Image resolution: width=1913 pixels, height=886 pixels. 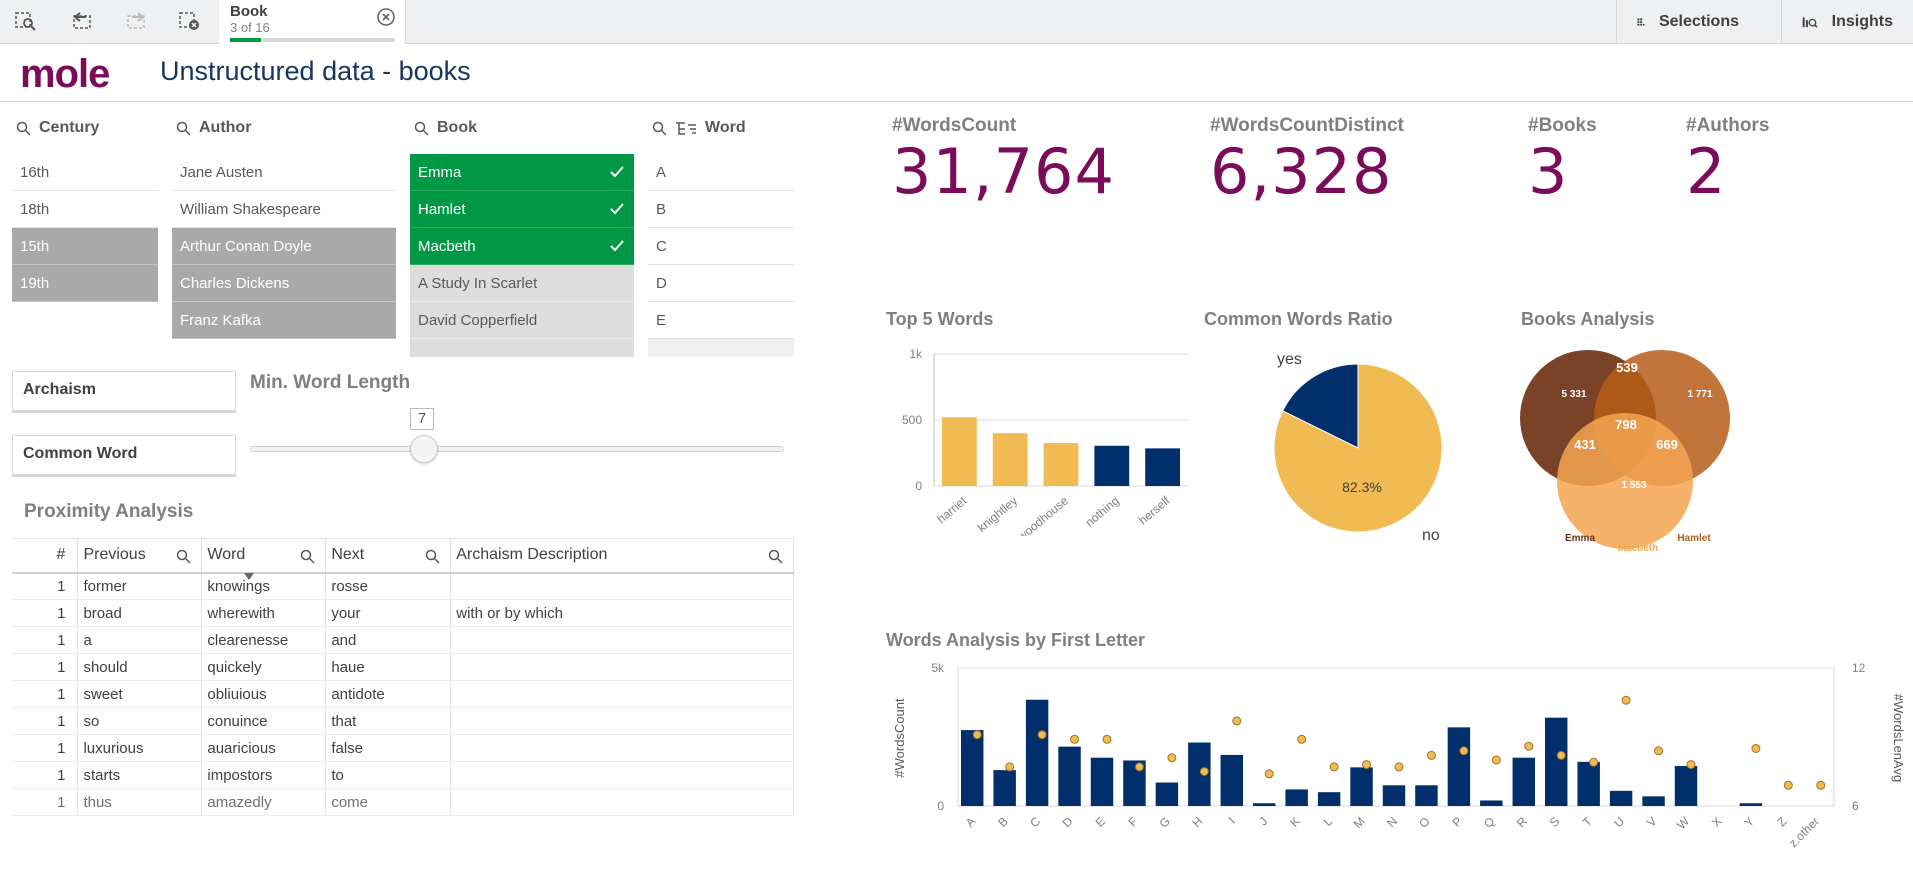 What do you see at coordinates (140, 556) in the screenshot?
I see `column-header-previous: Previous` at bounding box center [140, 556].